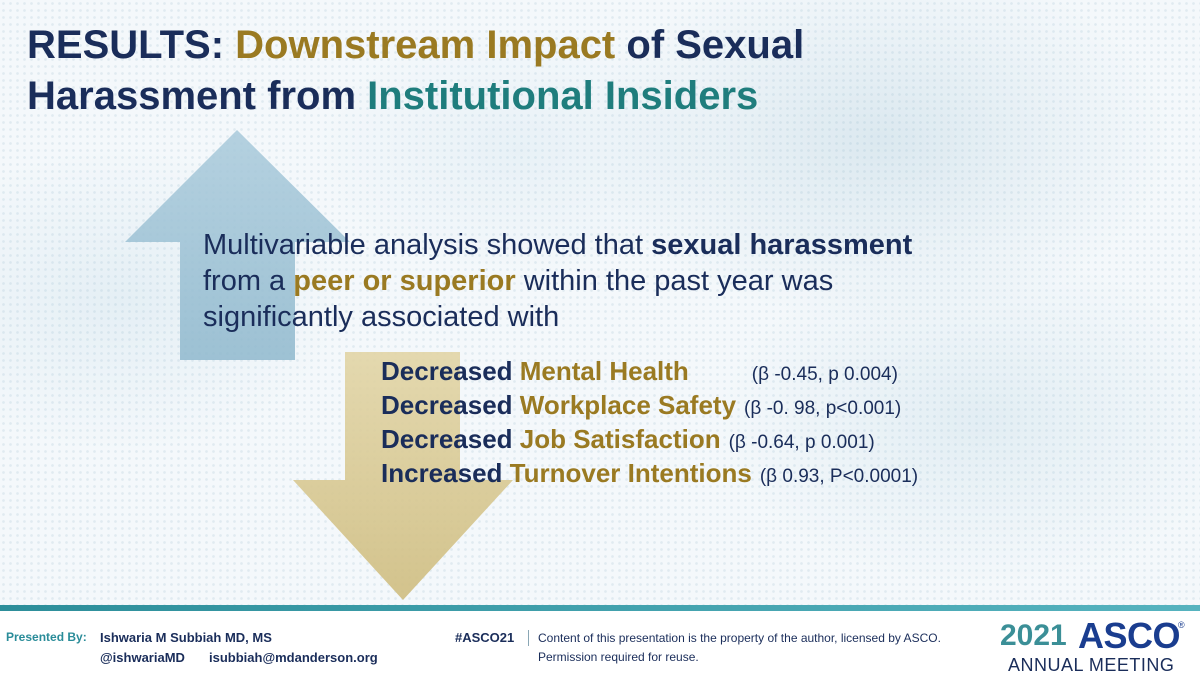 The width and height of the screenshot is (1200, 686). I want to click on title-institutional-insiders: Institutional Insiders, so click(563, 96).